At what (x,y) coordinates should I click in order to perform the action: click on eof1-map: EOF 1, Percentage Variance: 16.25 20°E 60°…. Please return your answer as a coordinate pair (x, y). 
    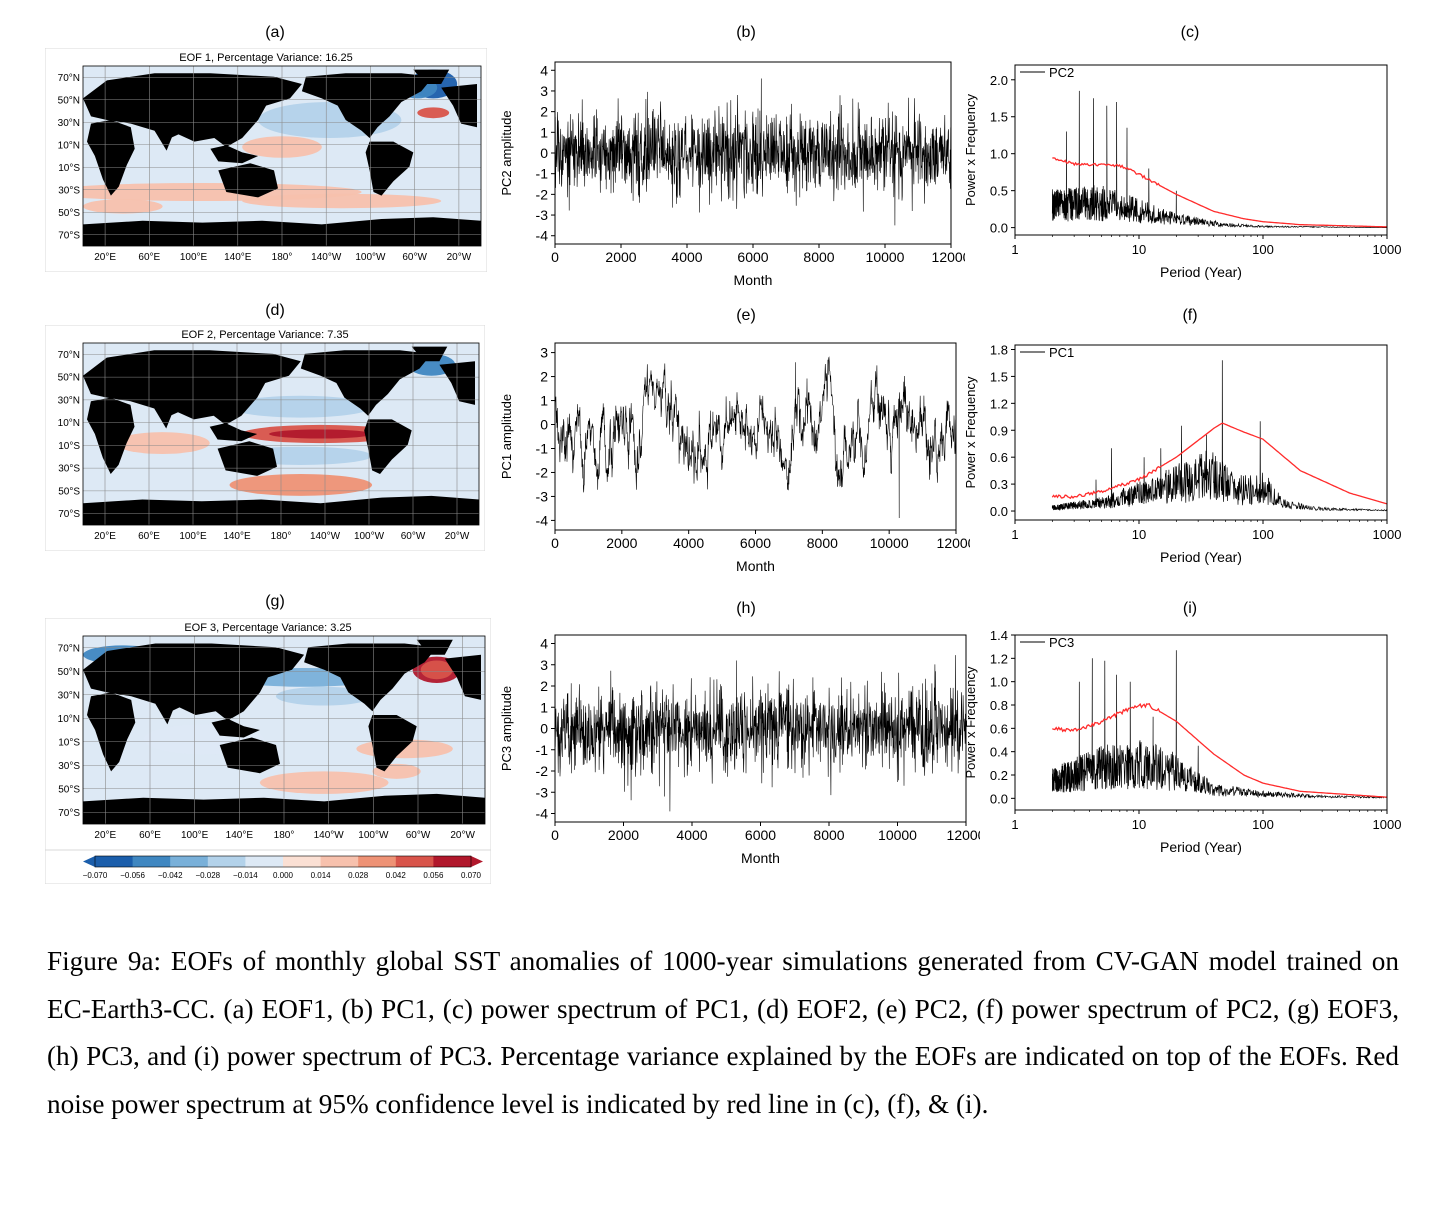
    Looking at the image, I should click on (266, 160).